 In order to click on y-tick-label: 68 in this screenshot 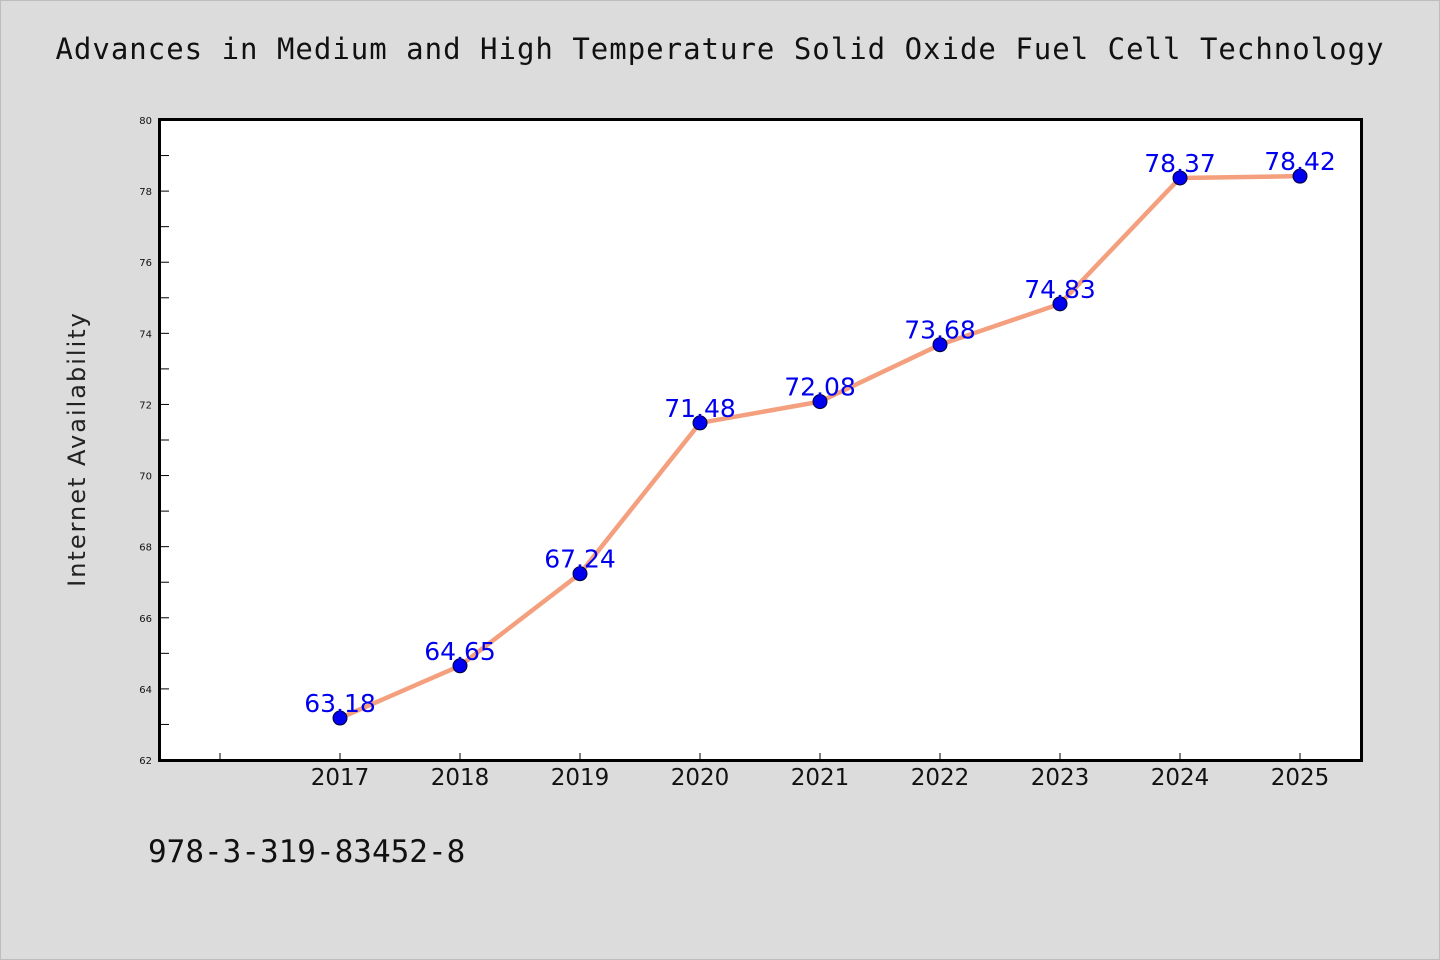, I will do `click(145, 548)`.